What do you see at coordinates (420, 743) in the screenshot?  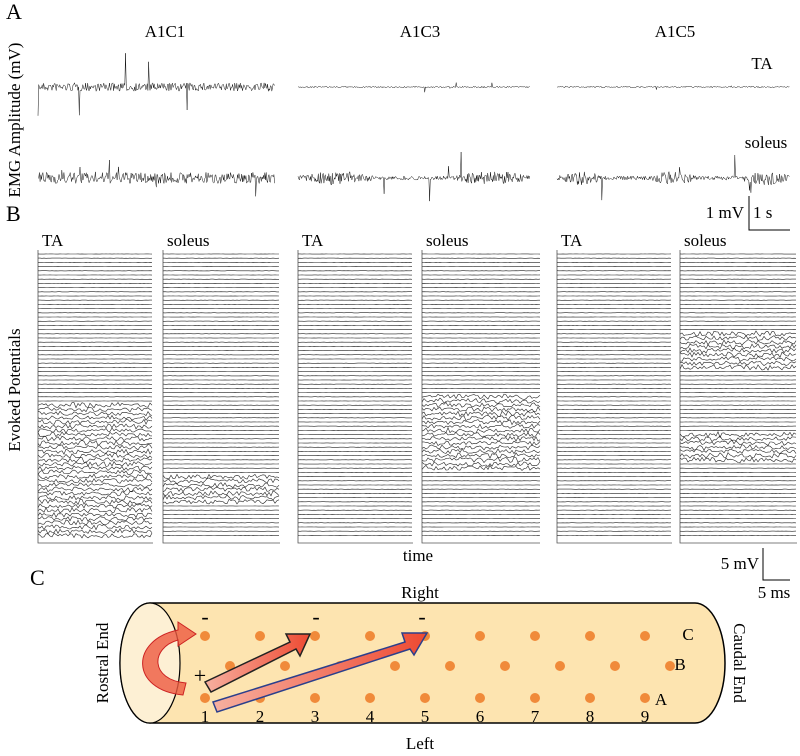 I see `side-label: Left` at bounding box center [420, 743].